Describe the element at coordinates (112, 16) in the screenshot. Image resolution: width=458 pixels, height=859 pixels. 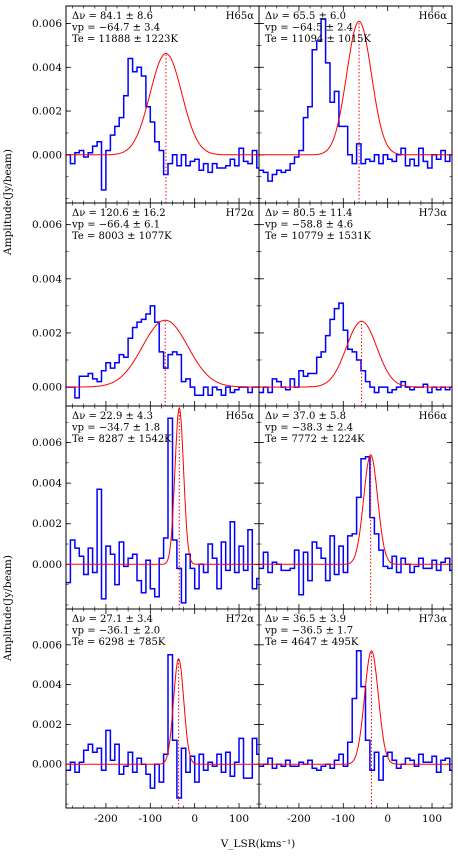
I see `annotation-line: Δν = 84.1 ± 8.6` at that location.